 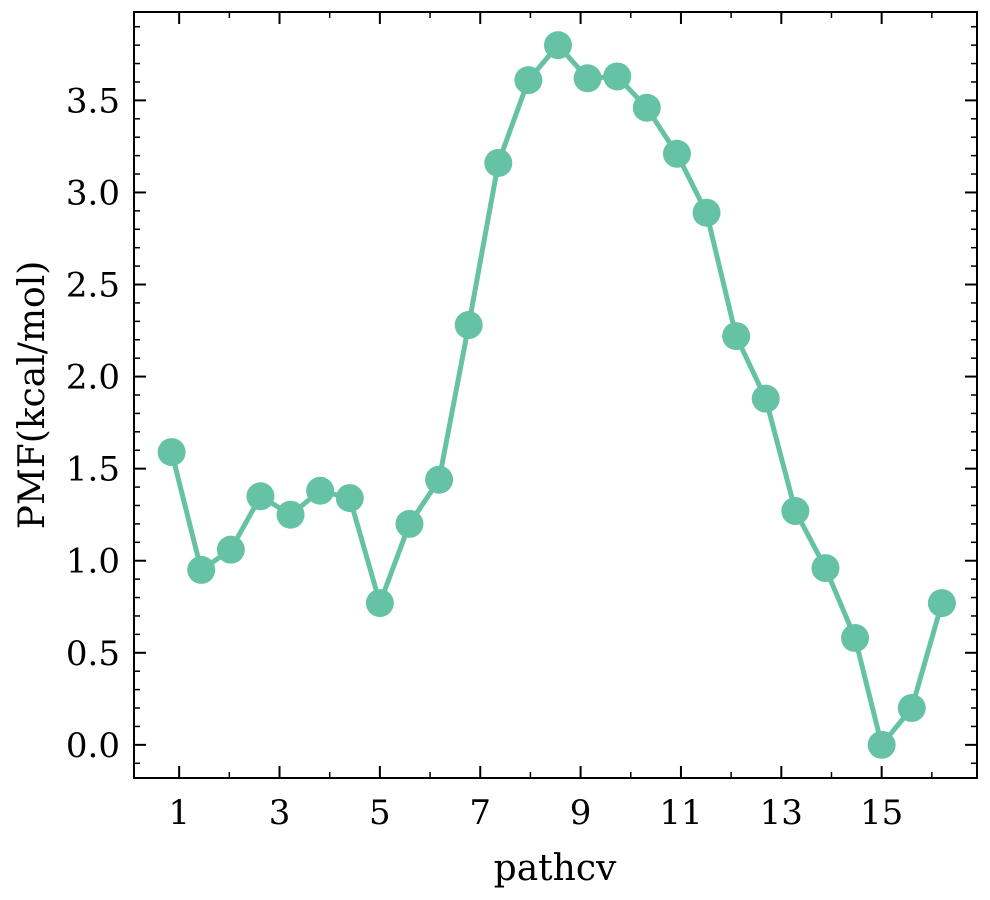 I want to click on x-axis-label: pathcv, so click(x=555, y=868).